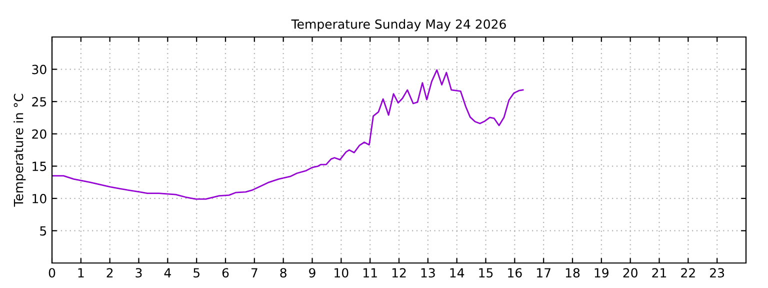 This screenshot has height=288, width=768. Describe the element at coordinates (428, 273) in the screenshot. I see `x-tick-label: 13` at that location.